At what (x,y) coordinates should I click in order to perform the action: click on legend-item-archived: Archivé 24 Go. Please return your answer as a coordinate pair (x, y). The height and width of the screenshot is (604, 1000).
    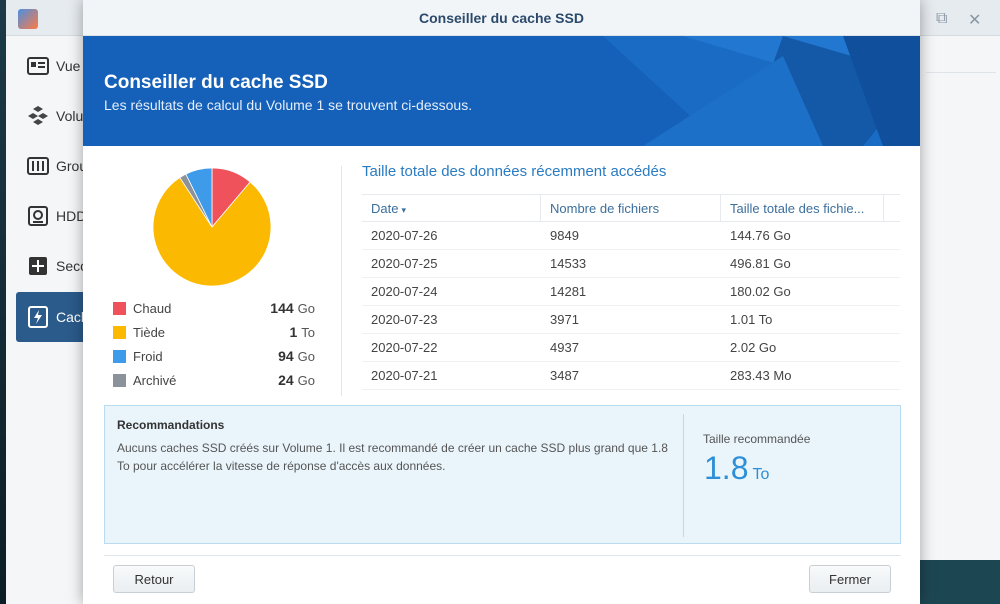
    Looking at the image, I should click on (214, 380).